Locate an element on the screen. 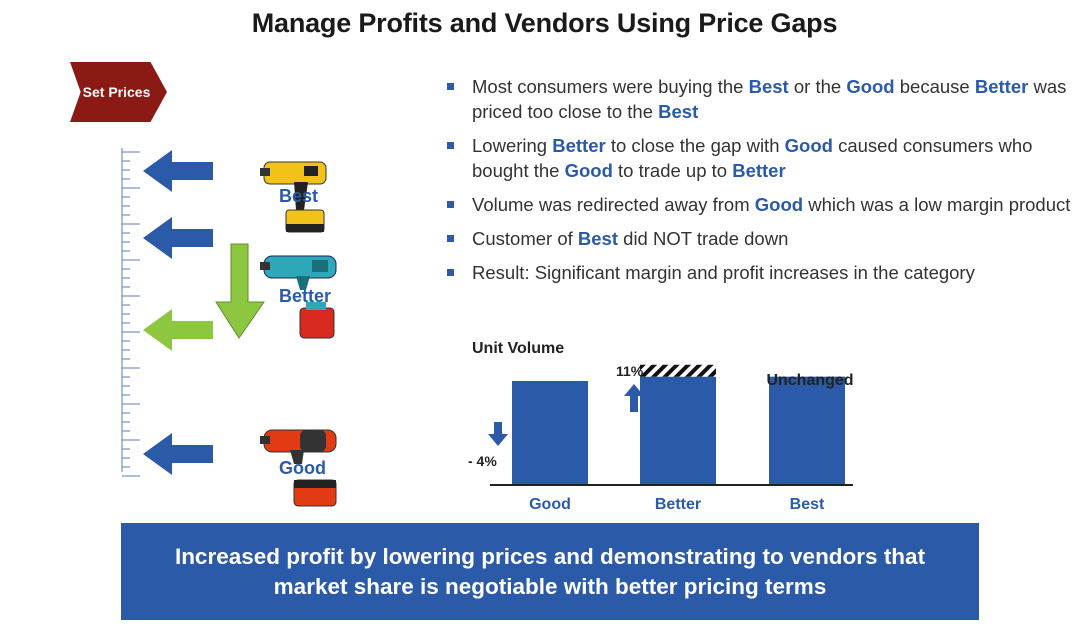  drill-best-image is located at coordinates (293, 197).